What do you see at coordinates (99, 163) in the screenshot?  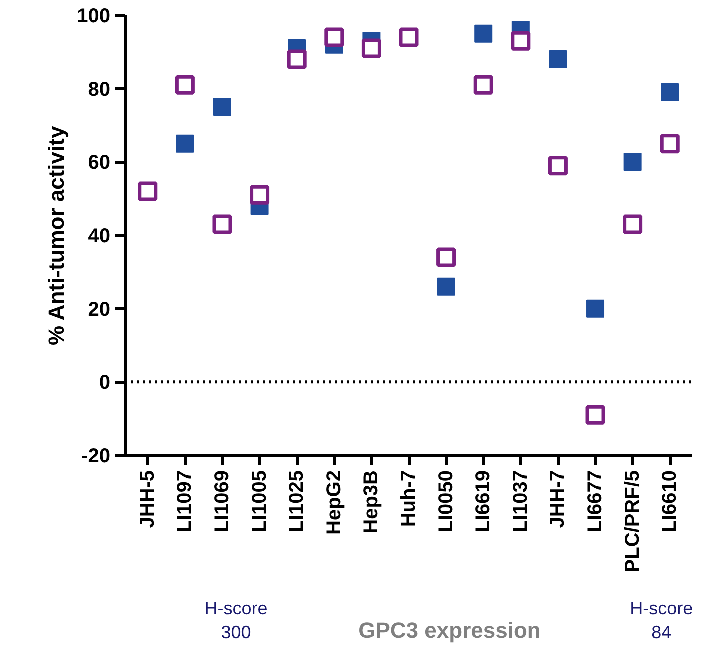 I see `y-tick-label: 60` at bounding box center [99, 163].